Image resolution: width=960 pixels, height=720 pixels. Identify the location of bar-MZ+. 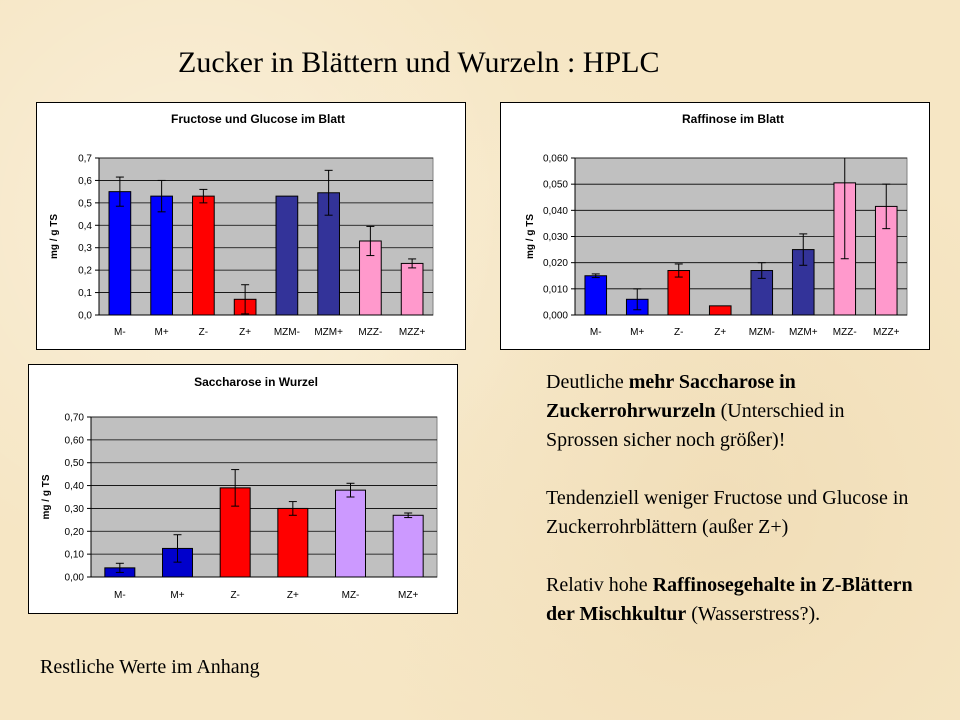
(408, 546).